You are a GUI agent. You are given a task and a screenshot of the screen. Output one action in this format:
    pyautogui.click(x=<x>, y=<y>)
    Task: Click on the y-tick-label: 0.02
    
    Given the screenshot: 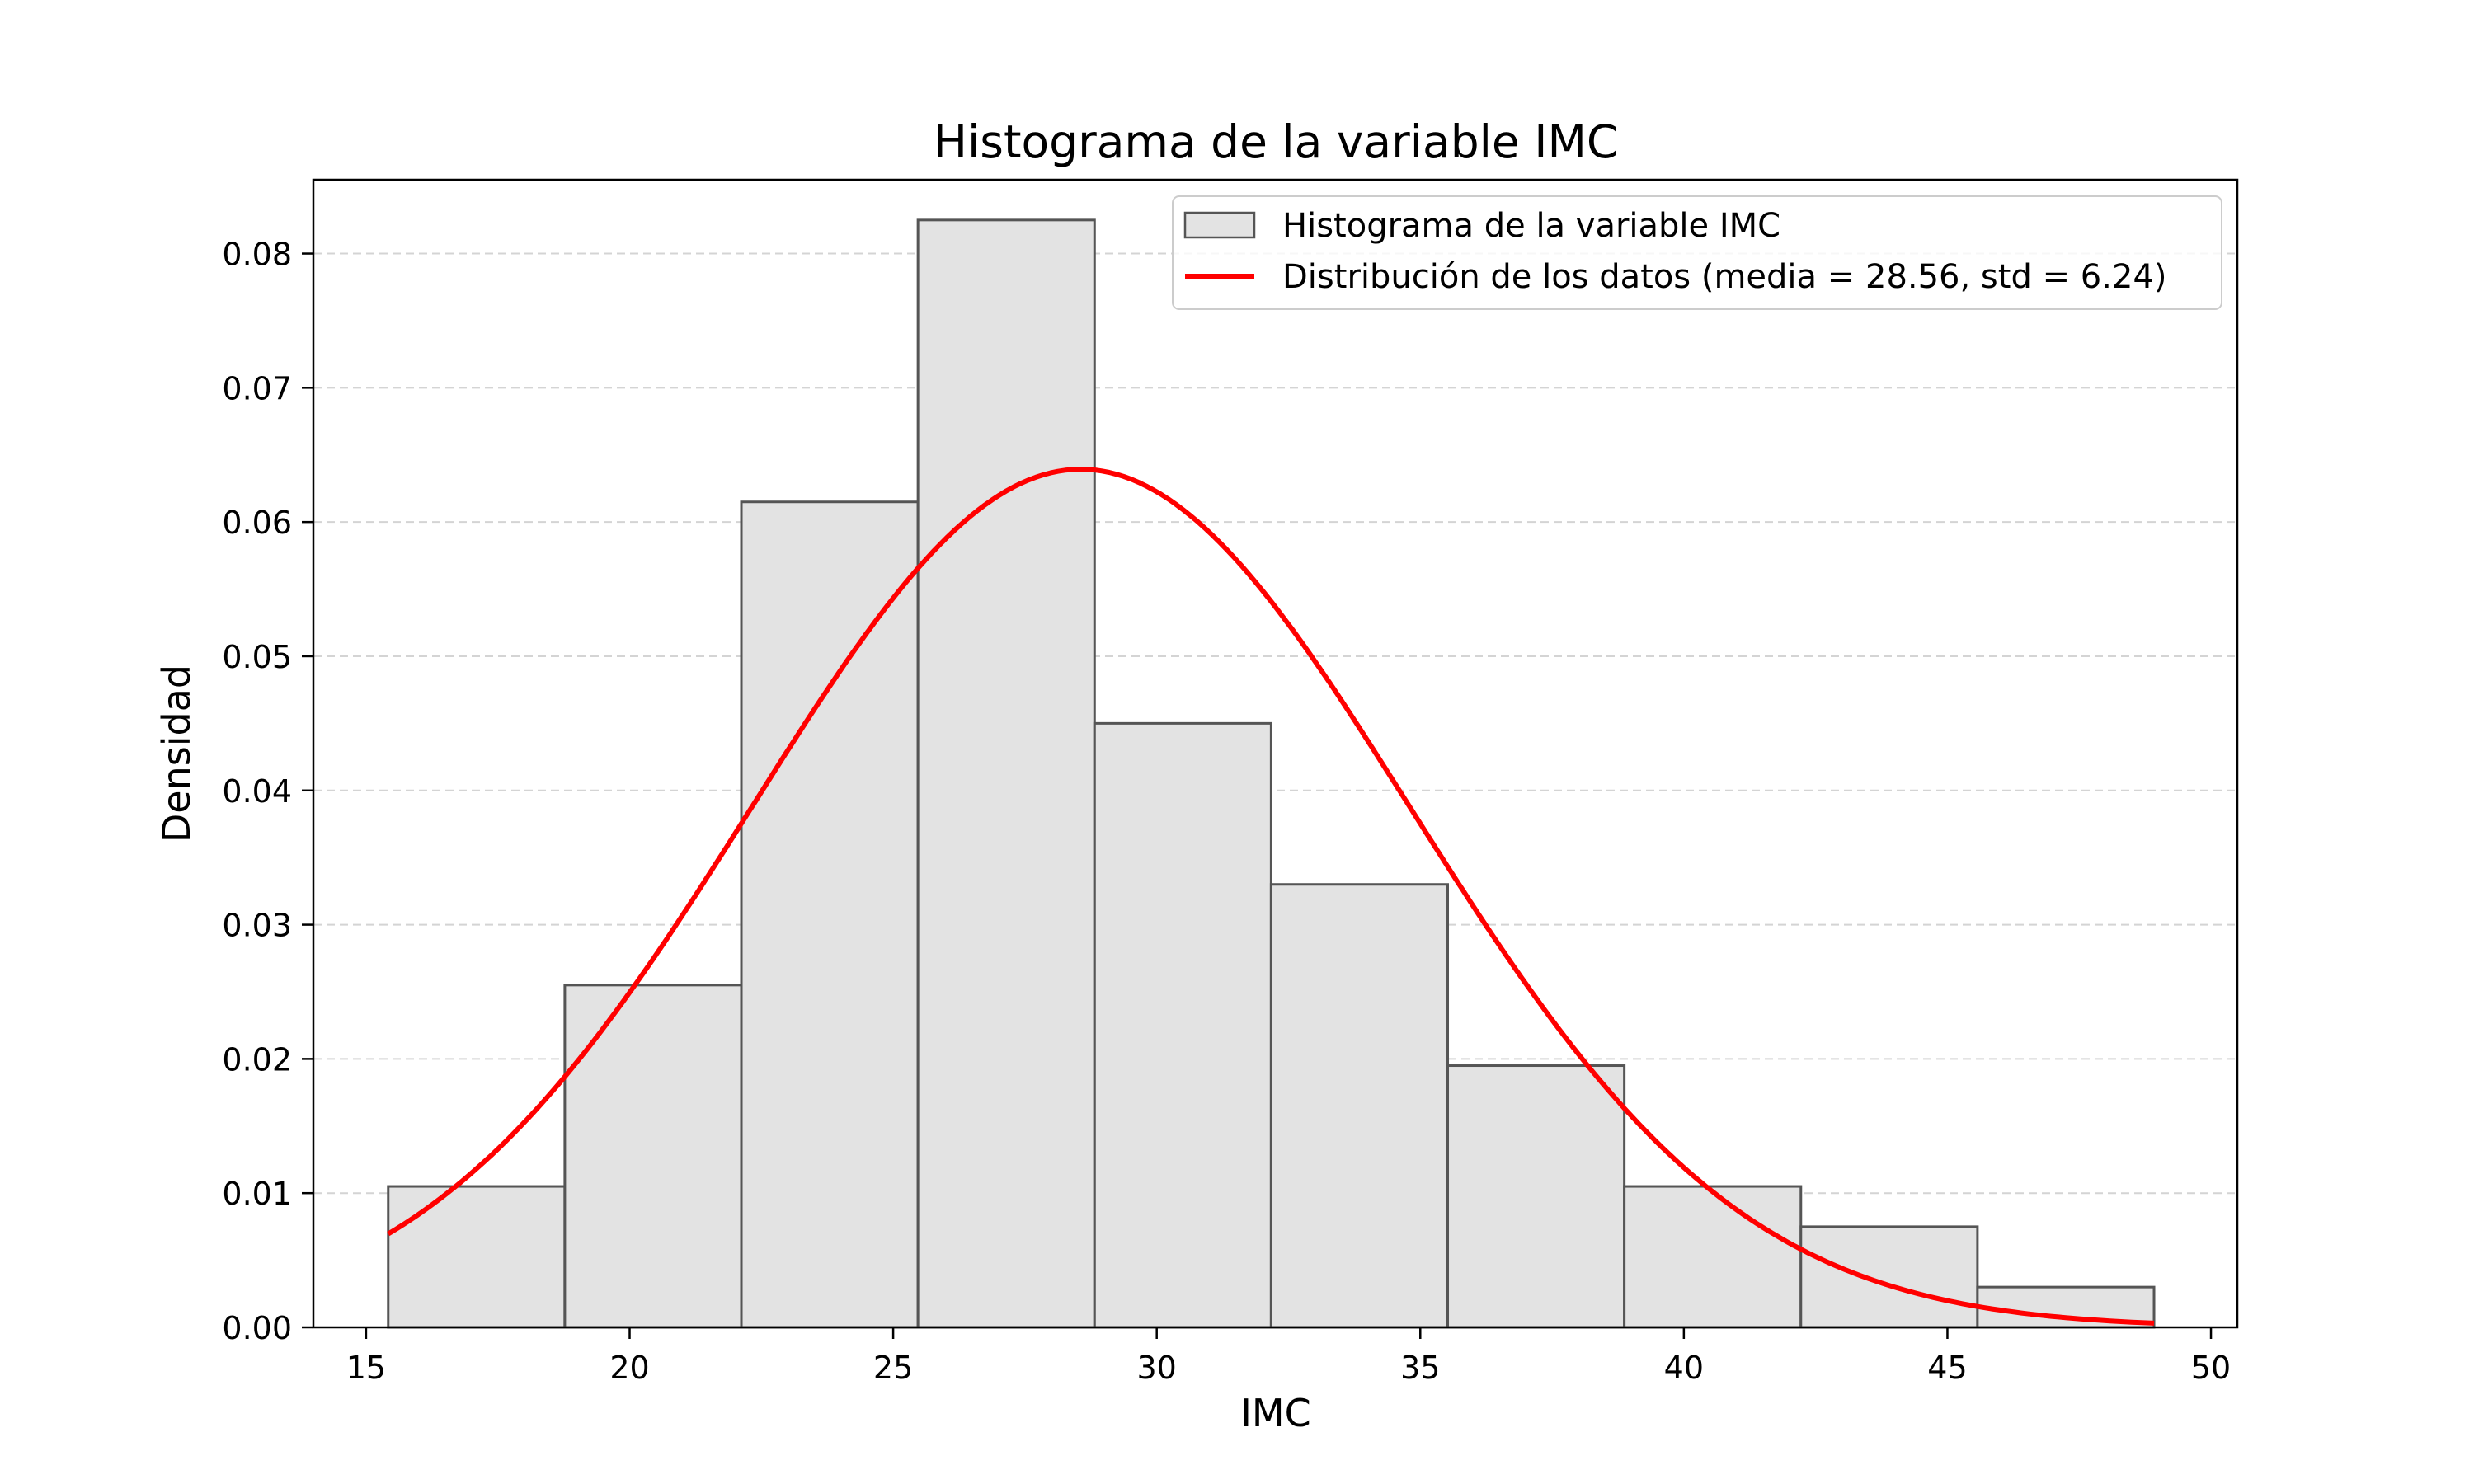 What is the action you would take?
    pyautogui.click(x=257, y=1059)
    